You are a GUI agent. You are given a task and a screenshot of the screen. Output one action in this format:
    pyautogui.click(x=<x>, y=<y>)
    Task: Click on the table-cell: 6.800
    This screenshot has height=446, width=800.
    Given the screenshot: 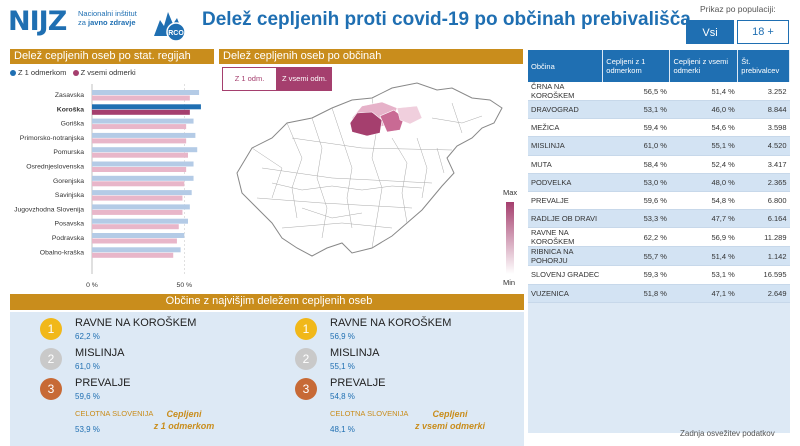 What is the action you would take?
    pyautogui.click(x=763, y=201)
    